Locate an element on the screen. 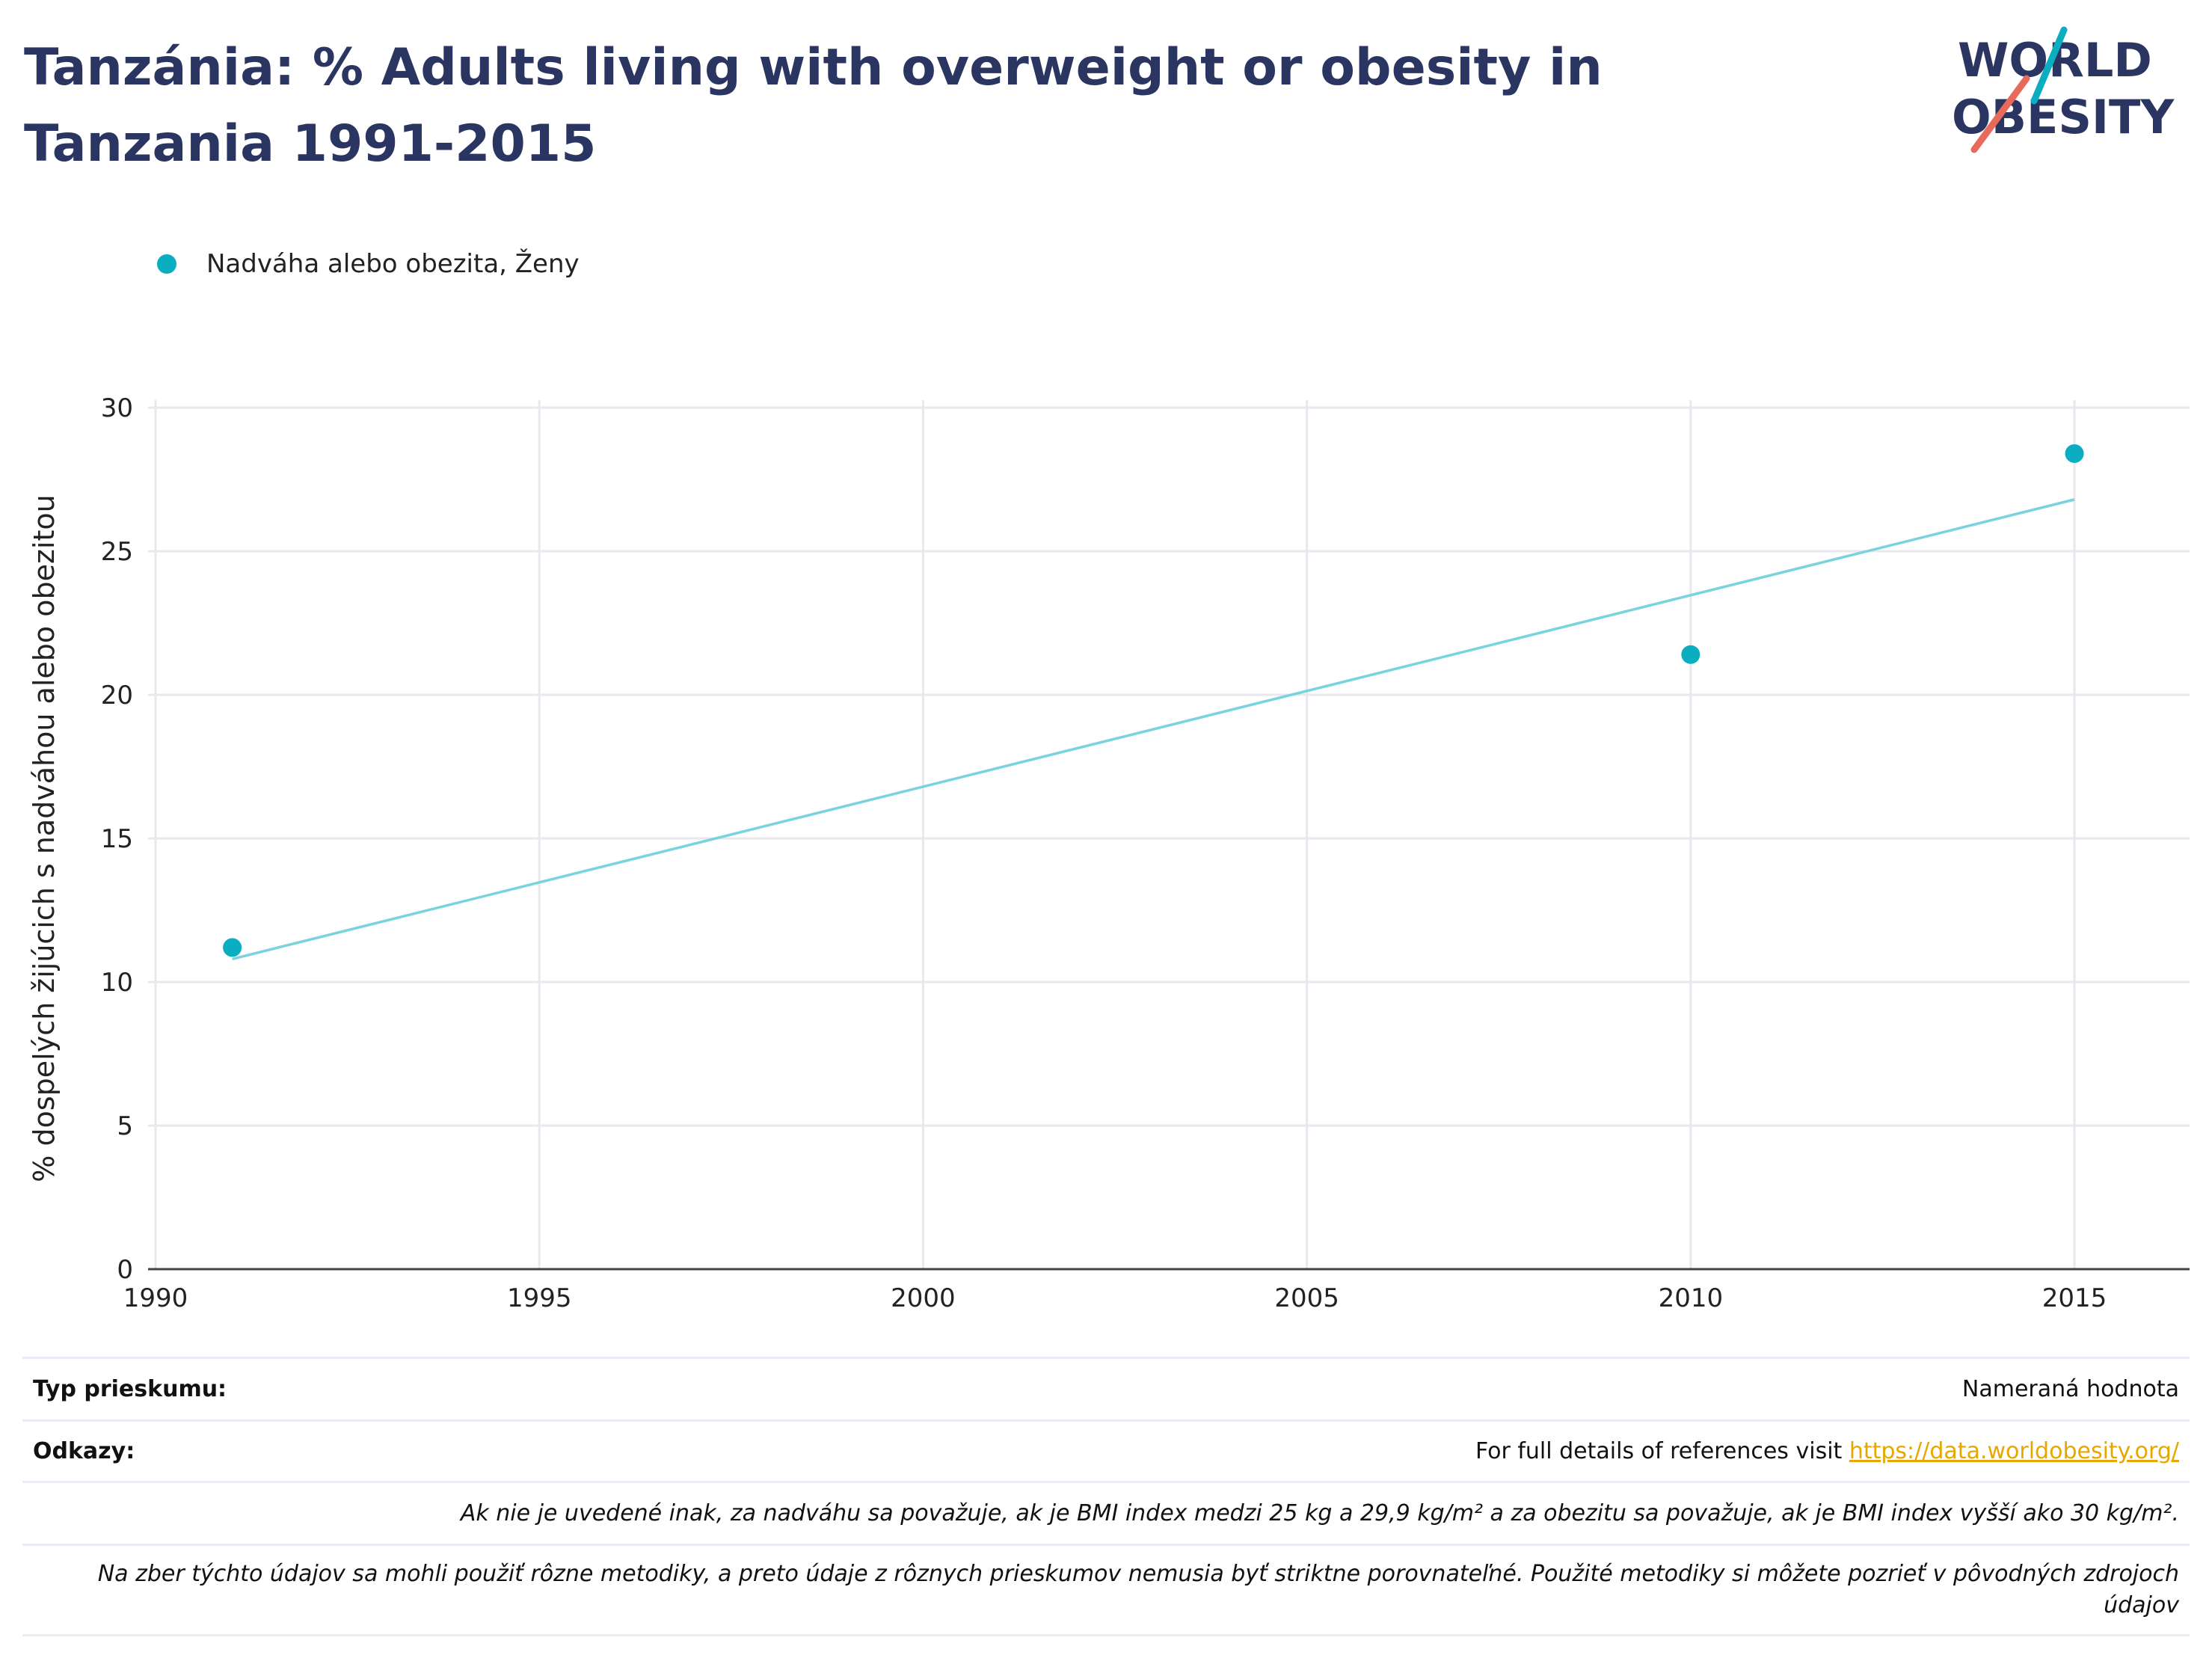  y-tick-label: 5 is located at coordinates (125, 1126).